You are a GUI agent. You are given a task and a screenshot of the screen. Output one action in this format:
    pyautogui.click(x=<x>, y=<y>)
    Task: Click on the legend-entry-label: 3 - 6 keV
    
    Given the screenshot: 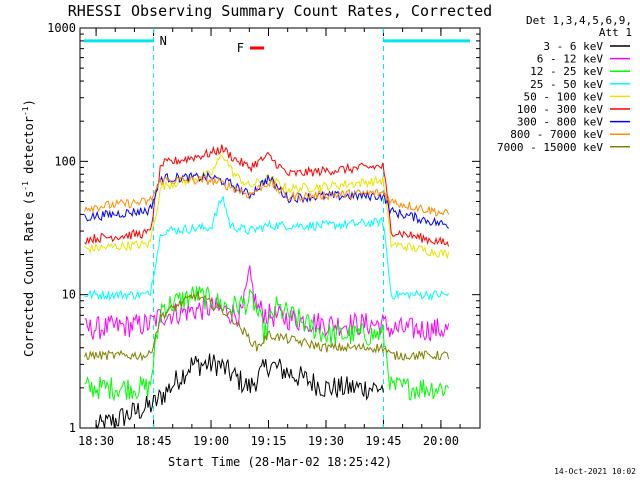 What is the action you would take?
    pyautogui.click(x=573, y=46)
    